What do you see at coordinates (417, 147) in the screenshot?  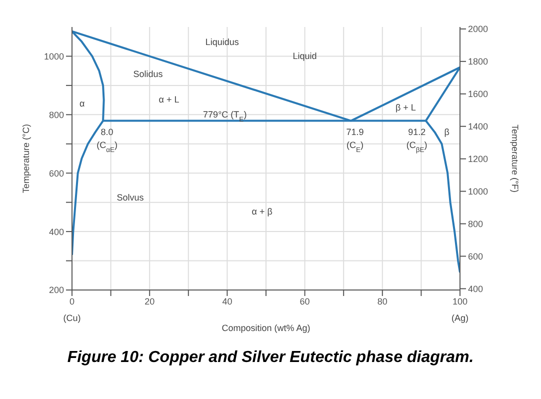 I see `annotation: (C$_{βE}$)` at bounding box center [417, 147].